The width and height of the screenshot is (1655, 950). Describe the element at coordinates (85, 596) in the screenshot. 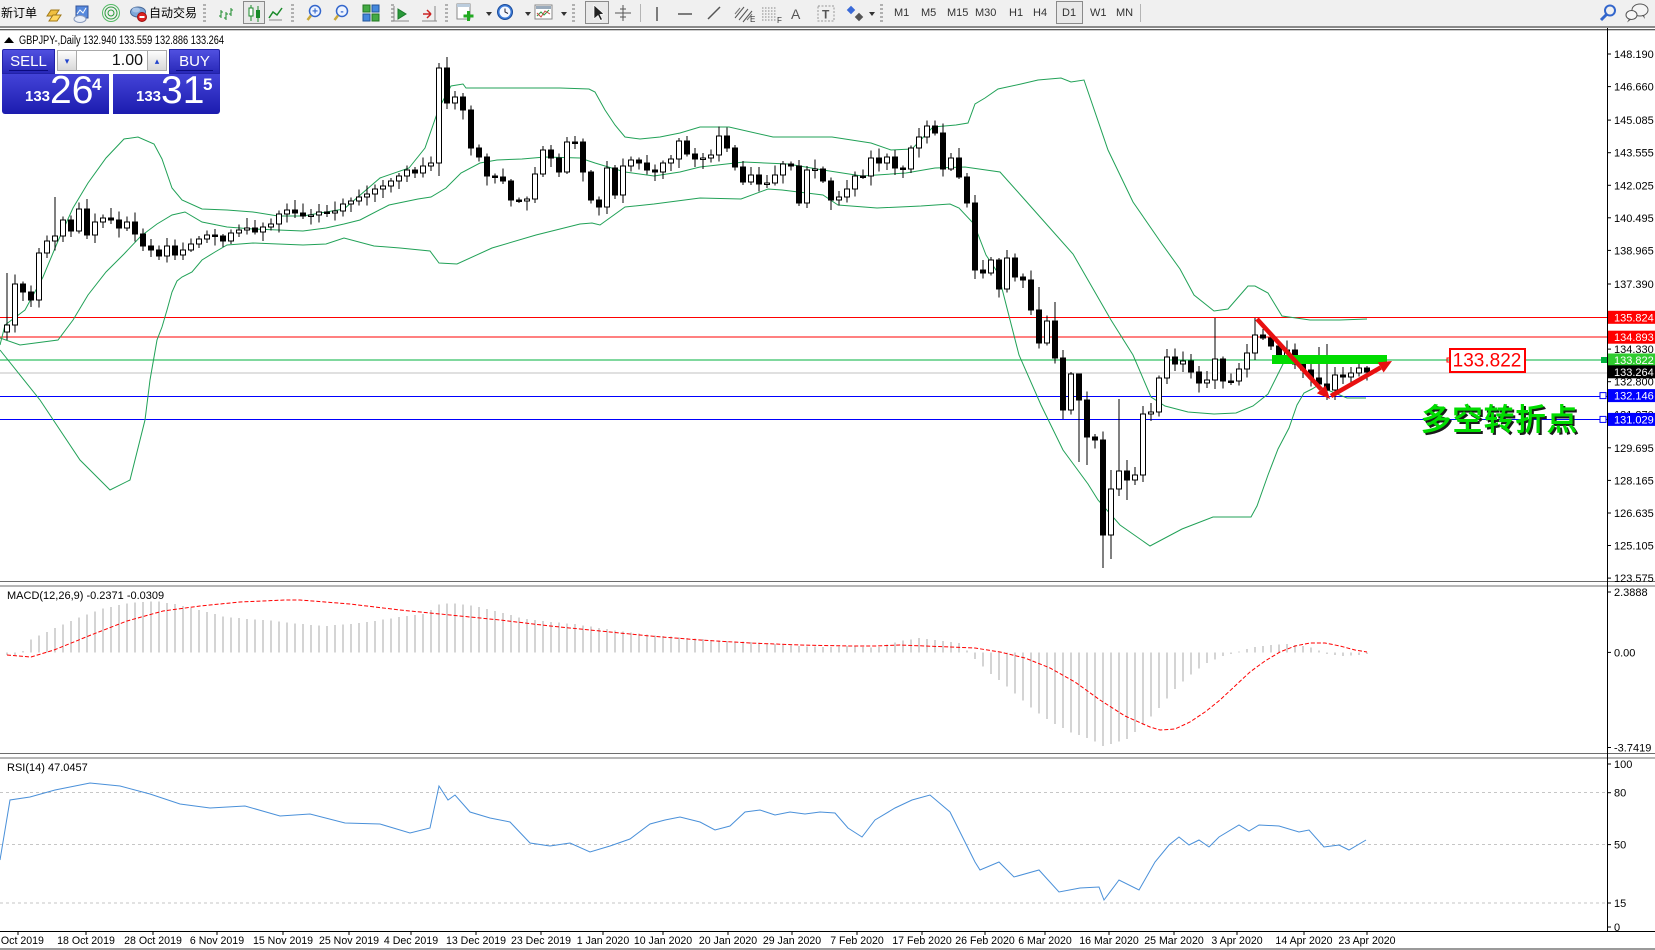

I see `svg-text: MACD(12,26,9) -0.2371 -0.0309` at that location.